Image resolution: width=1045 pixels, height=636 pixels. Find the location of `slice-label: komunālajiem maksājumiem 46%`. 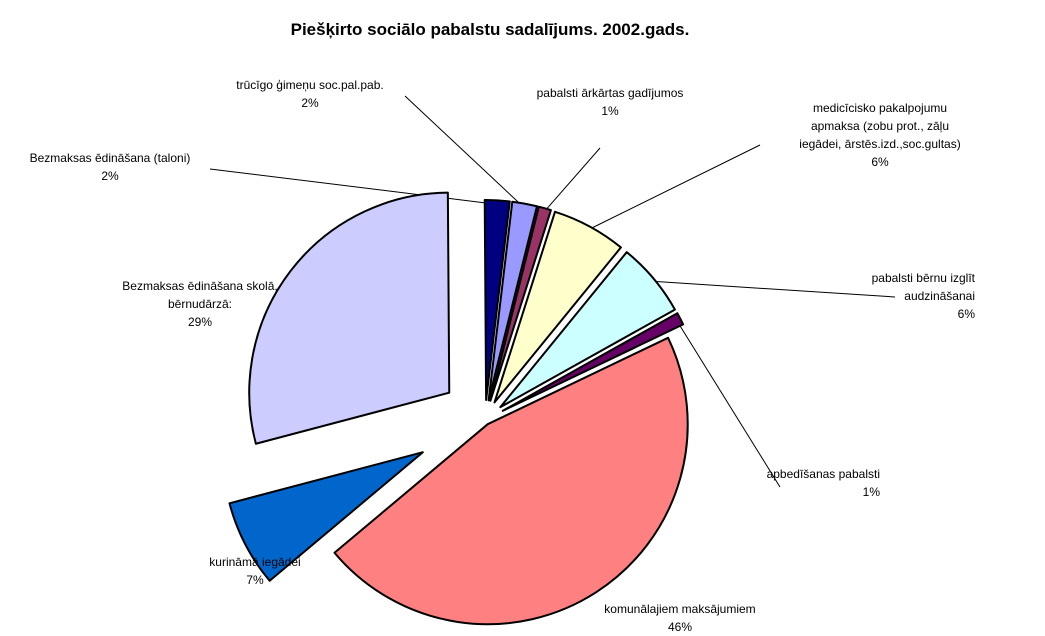

slice-label: komunālajiem maksājumiem 46% is located at coordinates (679, 618).